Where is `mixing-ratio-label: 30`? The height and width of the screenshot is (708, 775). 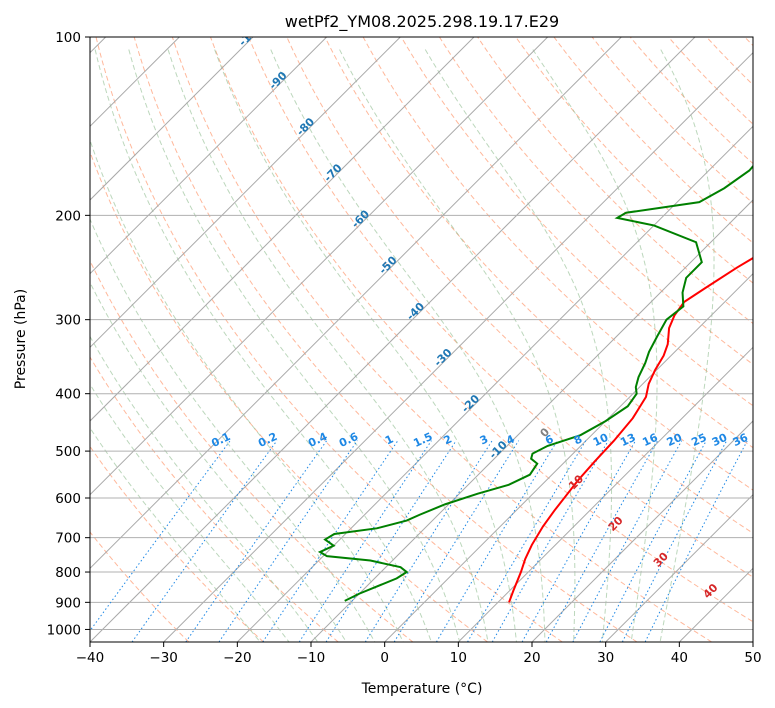 mixing-ratio-label: 30 is located at coordinates (720, 440).